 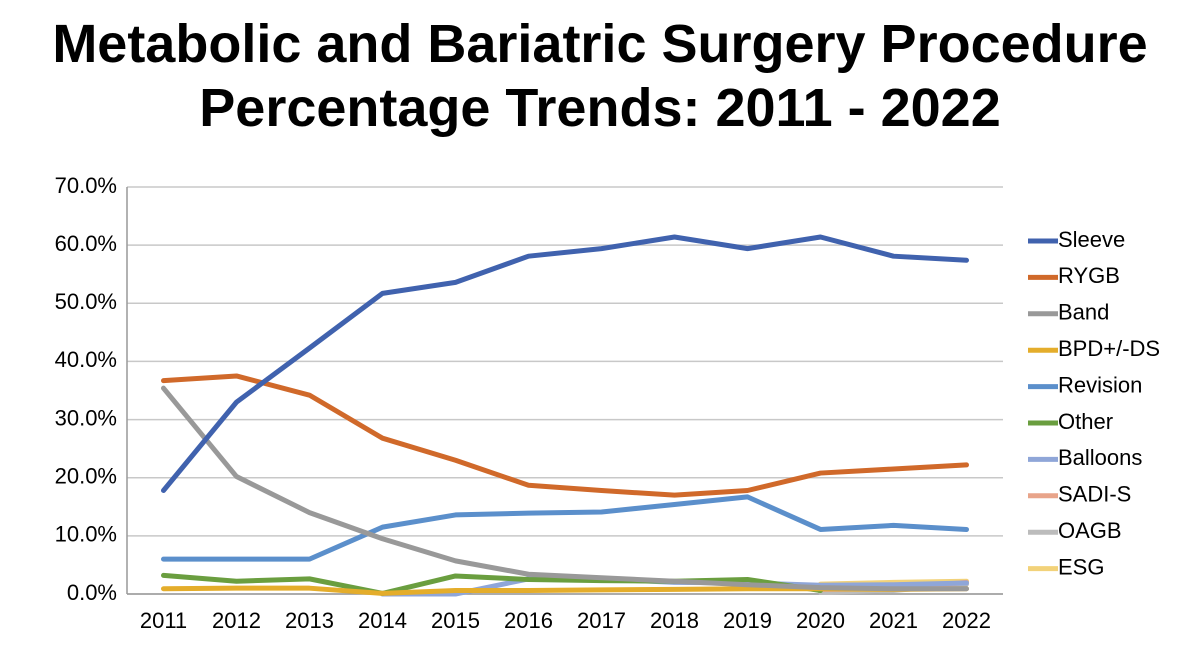 What do you see at coordinates (966, 620) in the screenshot?
I see `x-tick-label: 2022` at bounding box center [966, 620].